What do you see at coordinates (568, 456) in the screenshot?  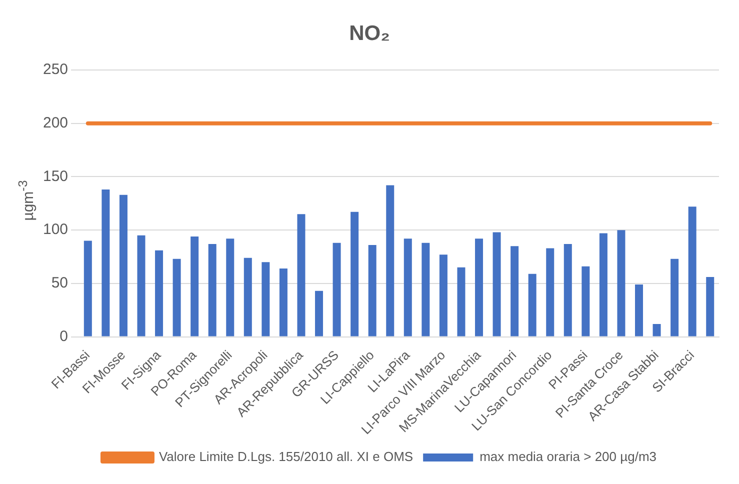 I see `legend-label: max media oraria > 200 µg/m3` at bounding box center [568, 456].